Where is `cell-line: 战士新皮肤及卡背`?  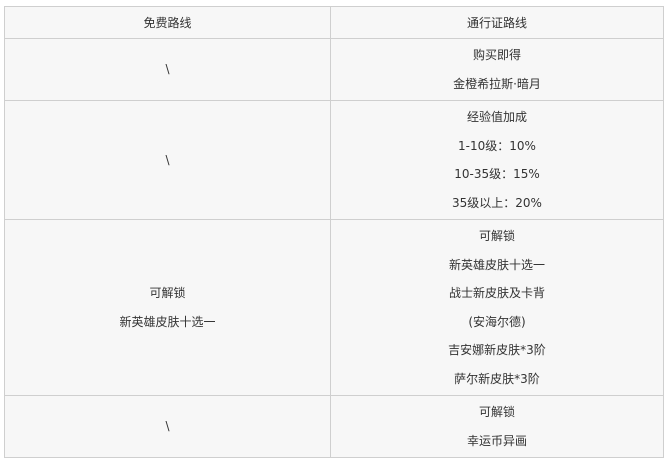 cell-line: 战士新皮肤及卡背 is located at coordinates (496, 293).